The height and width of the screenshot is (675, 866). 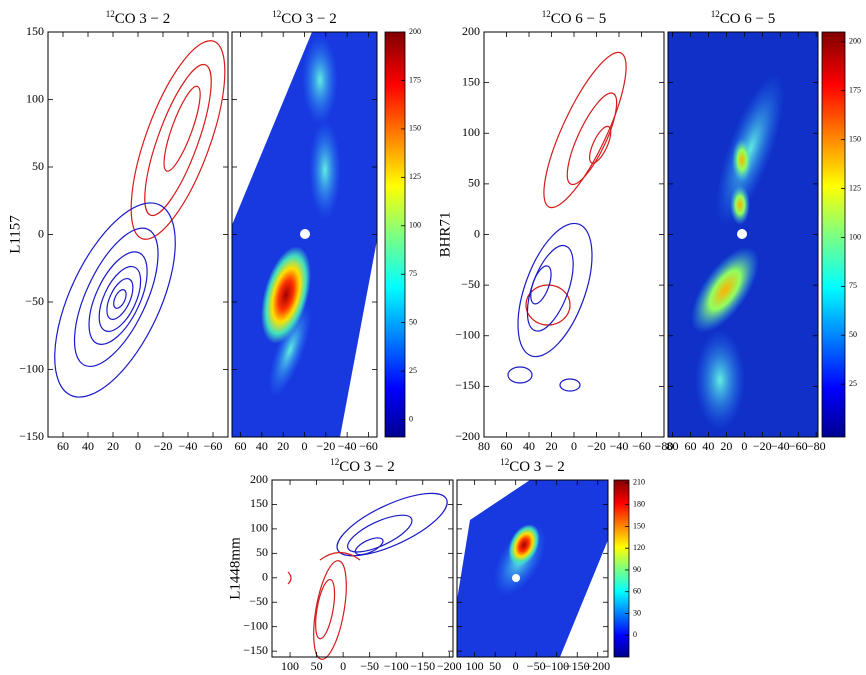 What do you see at coordinates (639, 547) in the screenshot?
I see `colorbar-tick-label: 120` at bounding box center [639, 547].